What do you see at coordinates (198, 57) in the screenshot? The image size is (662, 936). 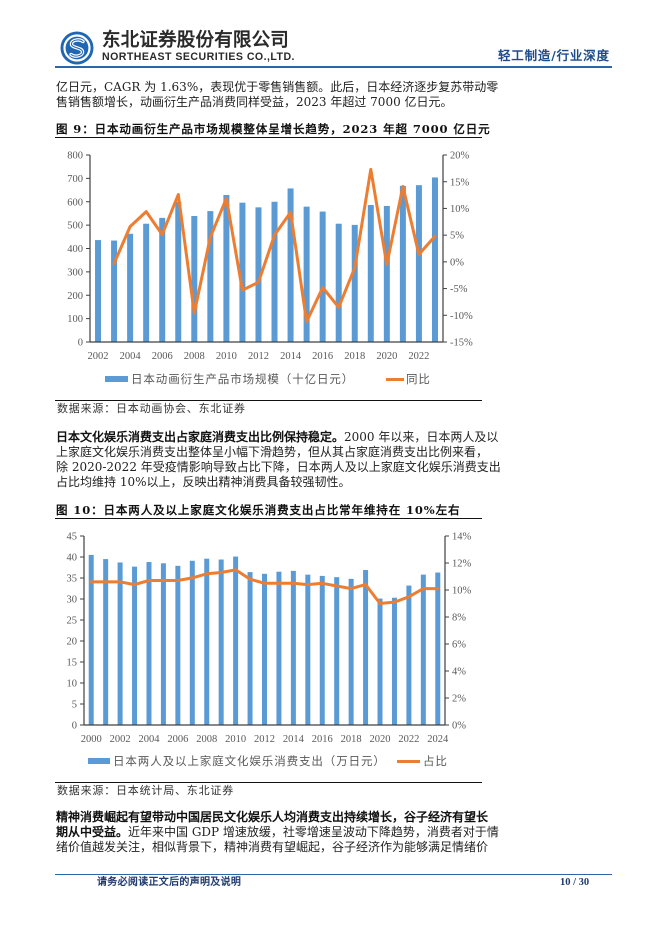 I see `company-name-en: NORTHEAST SECURITIES CO.,LTD.` at bounding box center [198, 57].